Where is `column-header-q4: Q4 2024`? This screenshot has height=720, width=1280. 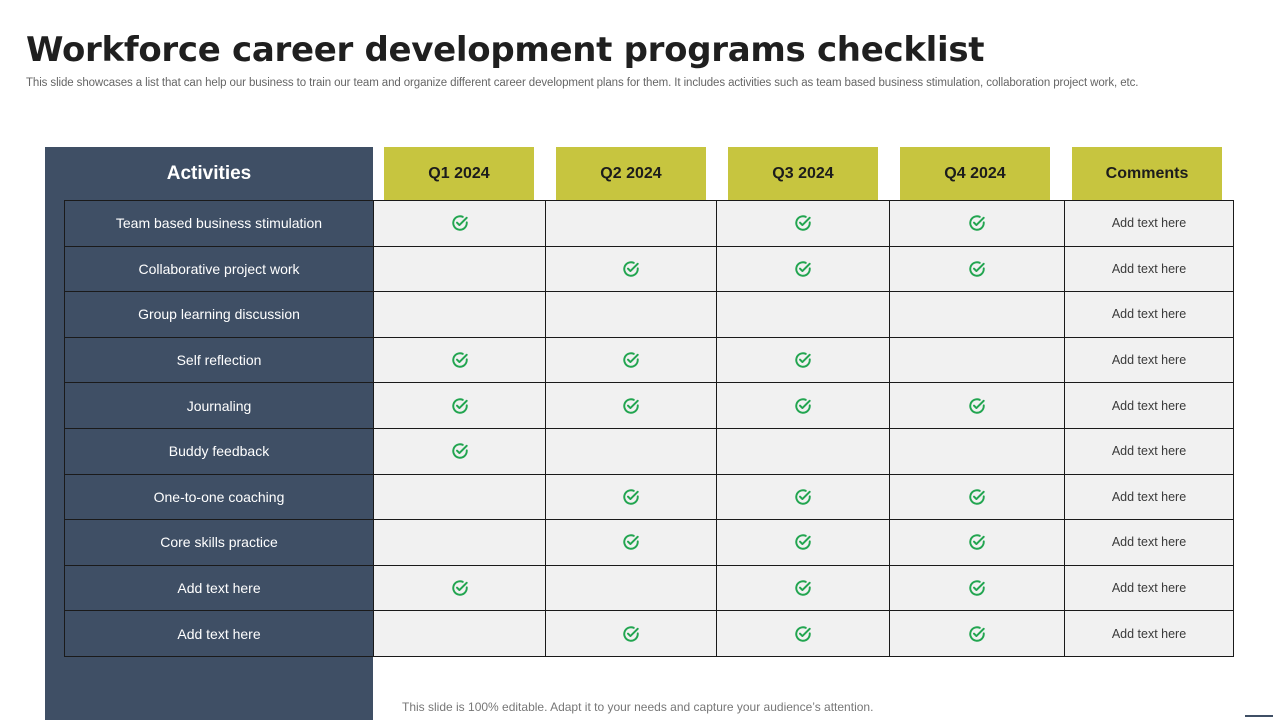 column-header-q4: Q4 2024 is located at coordinates (975, 174).